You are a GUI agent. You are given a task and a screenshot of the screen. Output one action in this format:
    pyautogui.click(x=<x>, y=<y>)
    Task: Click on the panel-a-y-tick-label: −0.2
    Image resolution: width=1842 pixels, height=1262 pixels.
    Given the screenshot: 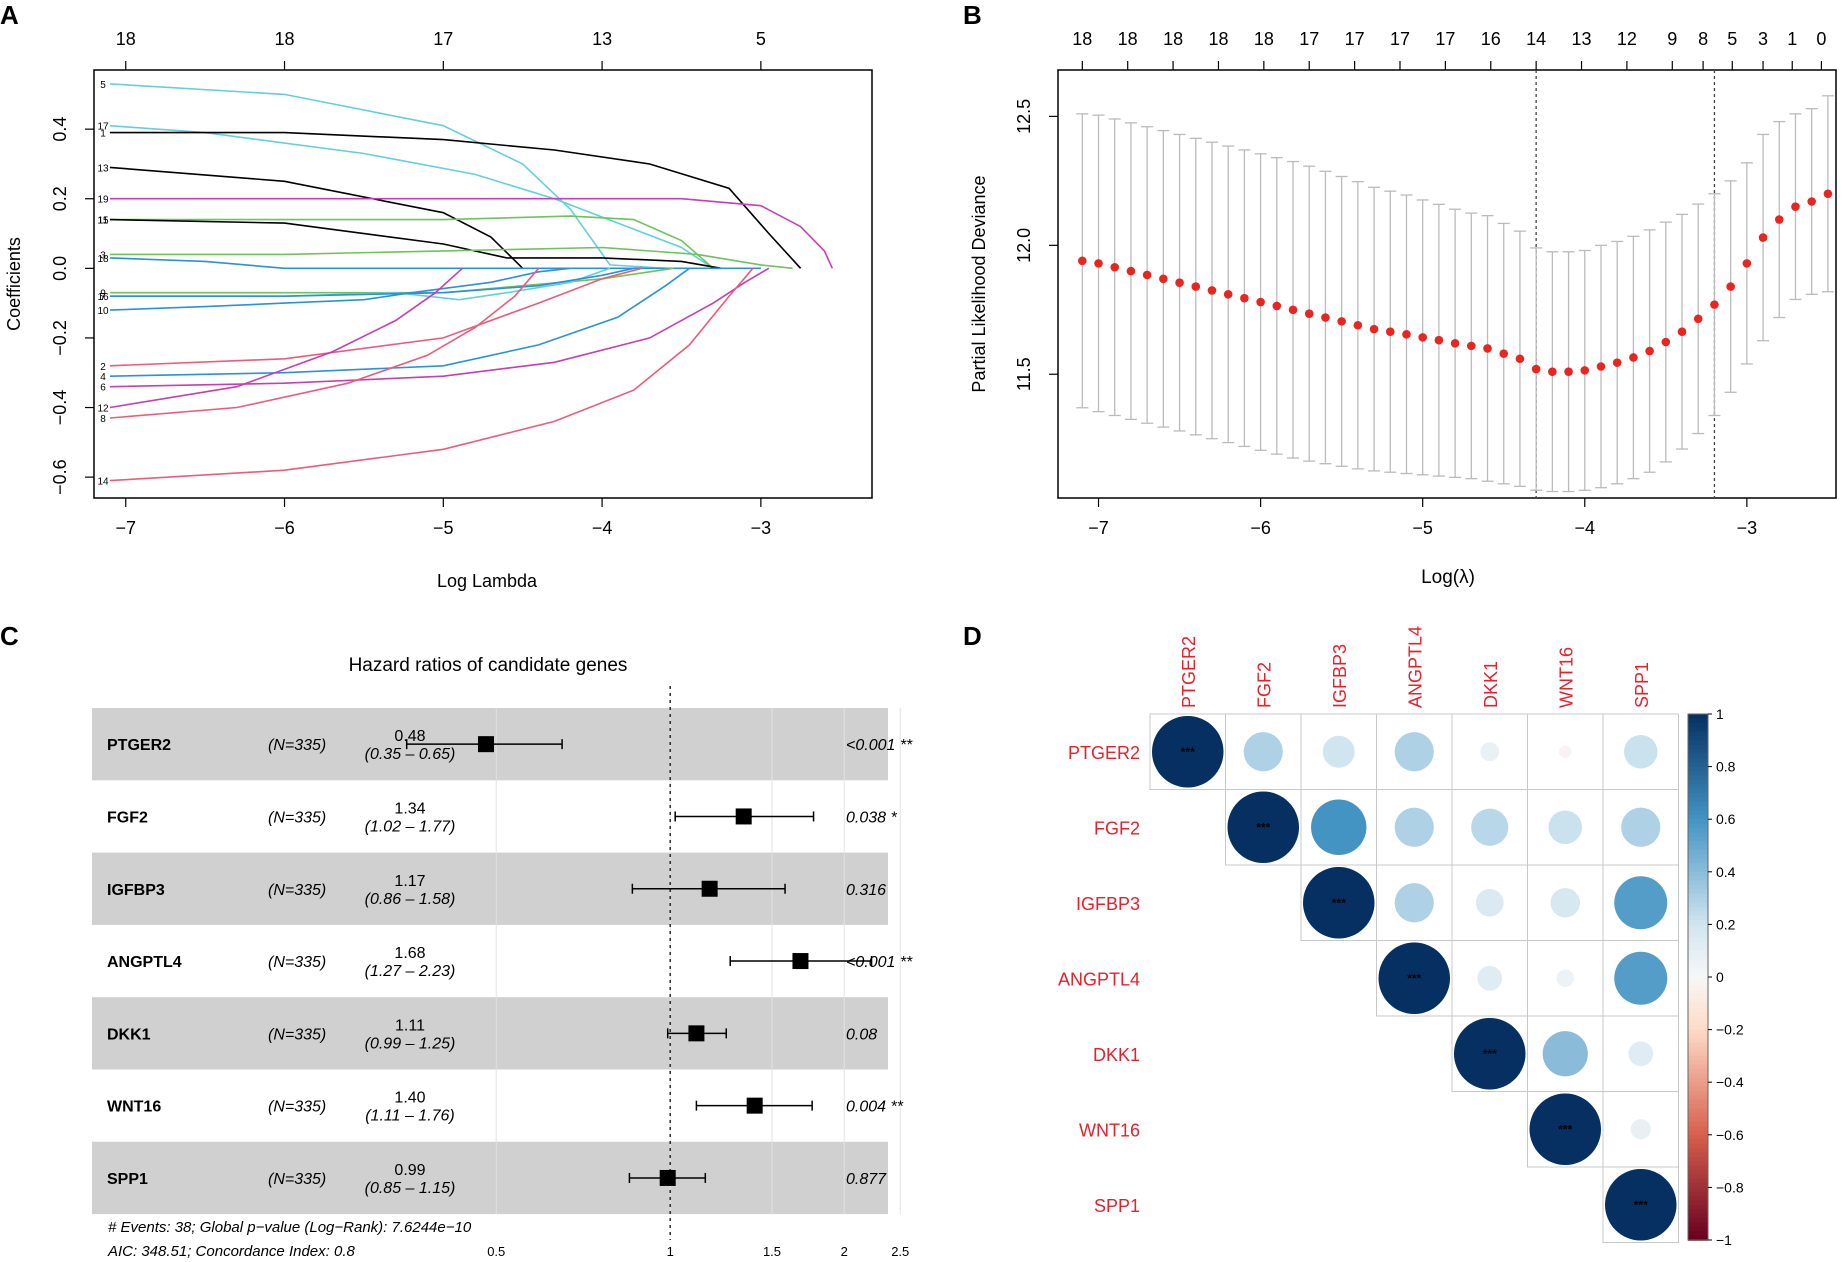 What is the action you would take?
    pyautogui.click(x=60, y=338)
    